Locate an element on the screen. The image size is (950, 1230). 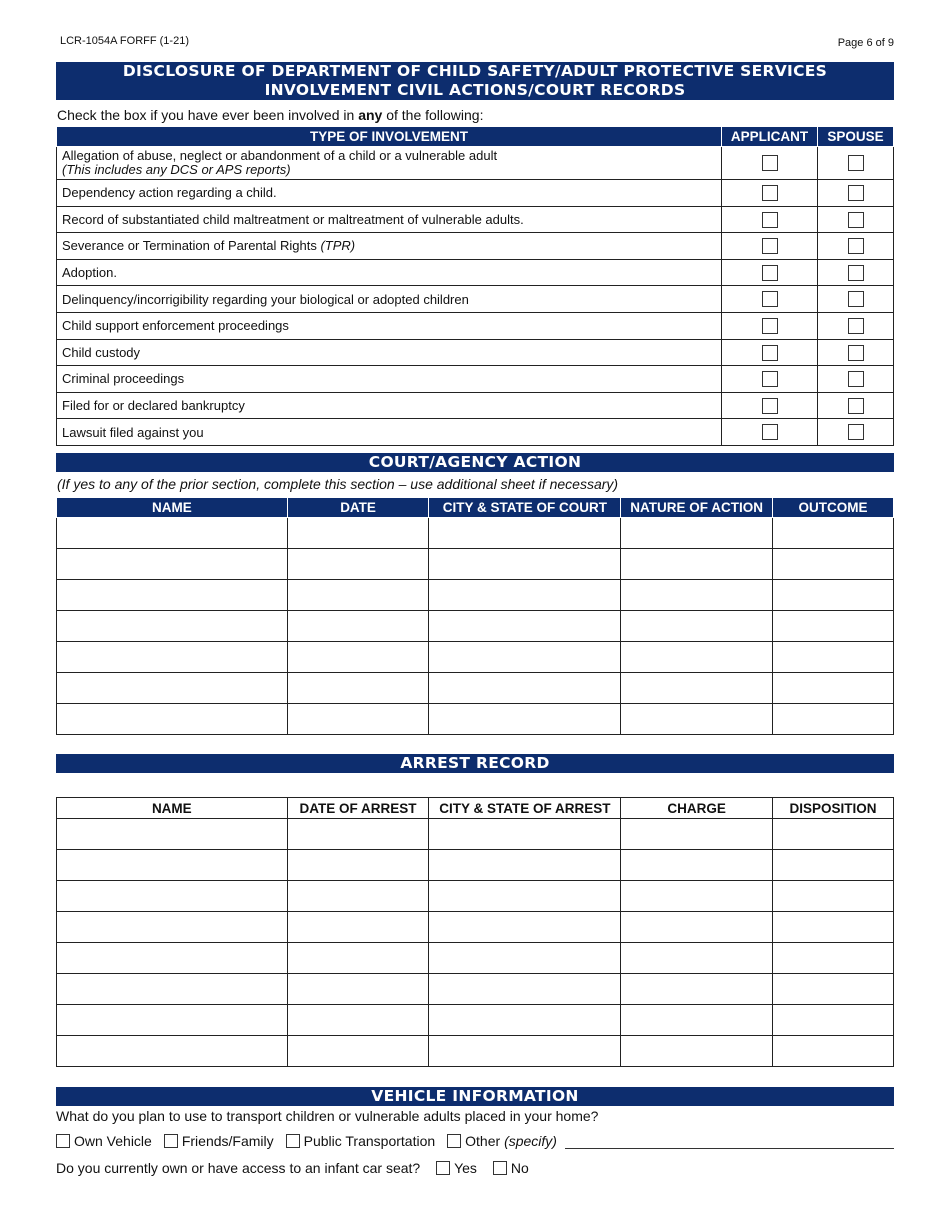
option-own-vehicle: Own Vehicle is located at coordinates (104, 1141).